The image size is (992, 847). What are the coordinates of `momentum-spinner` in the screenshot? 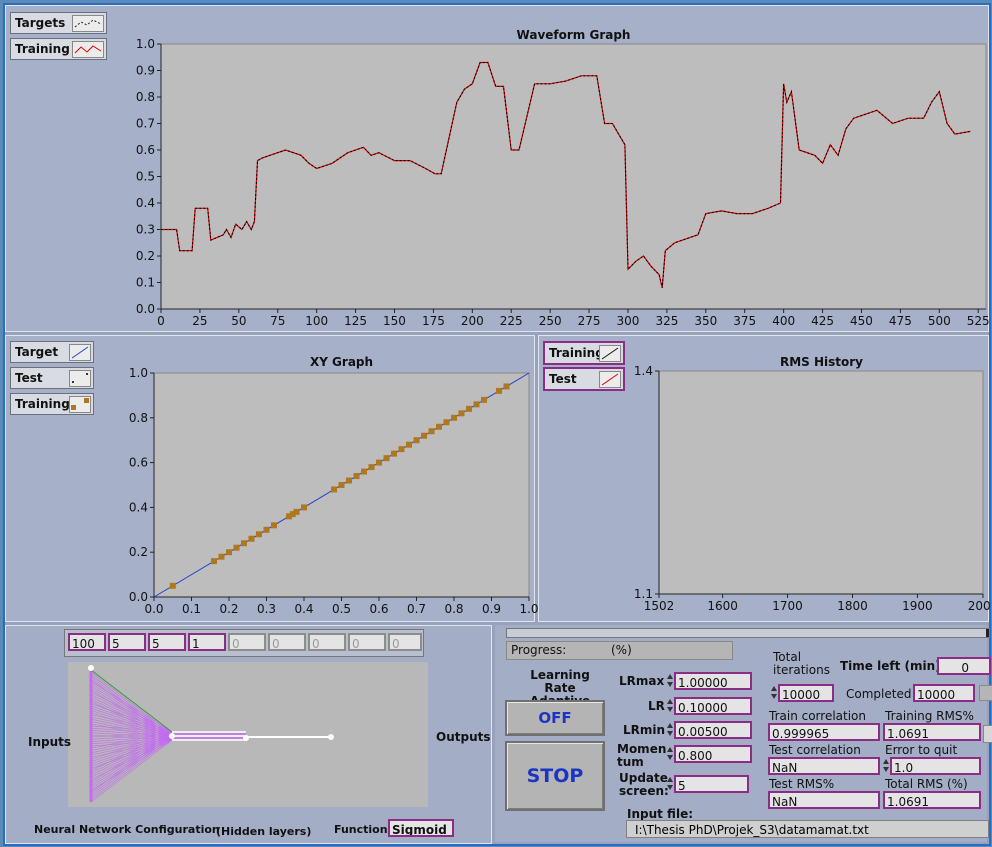 It's located at (670, 754).